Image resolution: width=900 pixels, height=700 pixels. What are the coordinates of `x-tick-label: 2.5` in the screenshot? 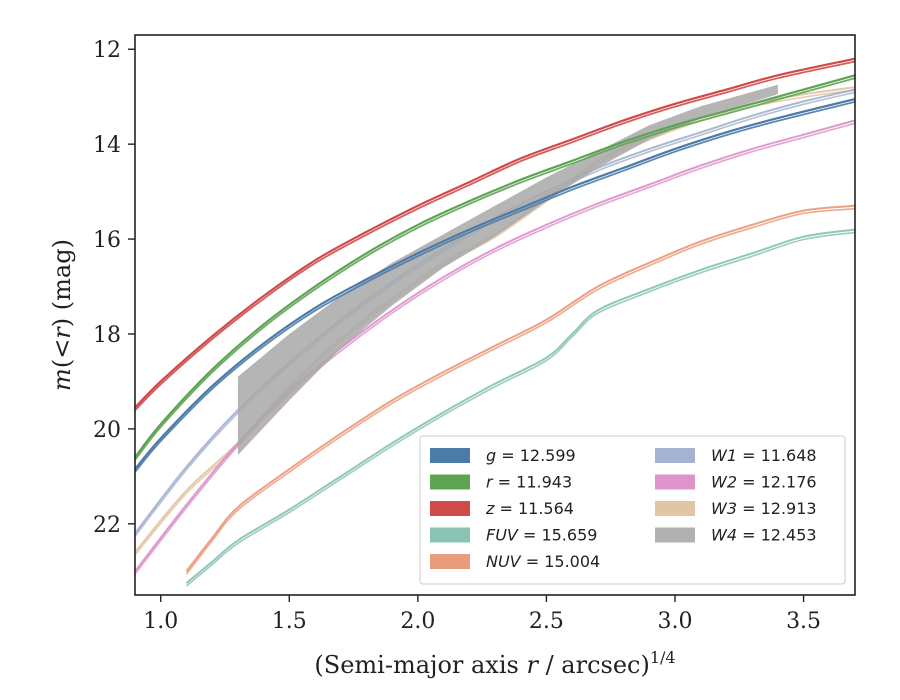 It's located at (546, 621).